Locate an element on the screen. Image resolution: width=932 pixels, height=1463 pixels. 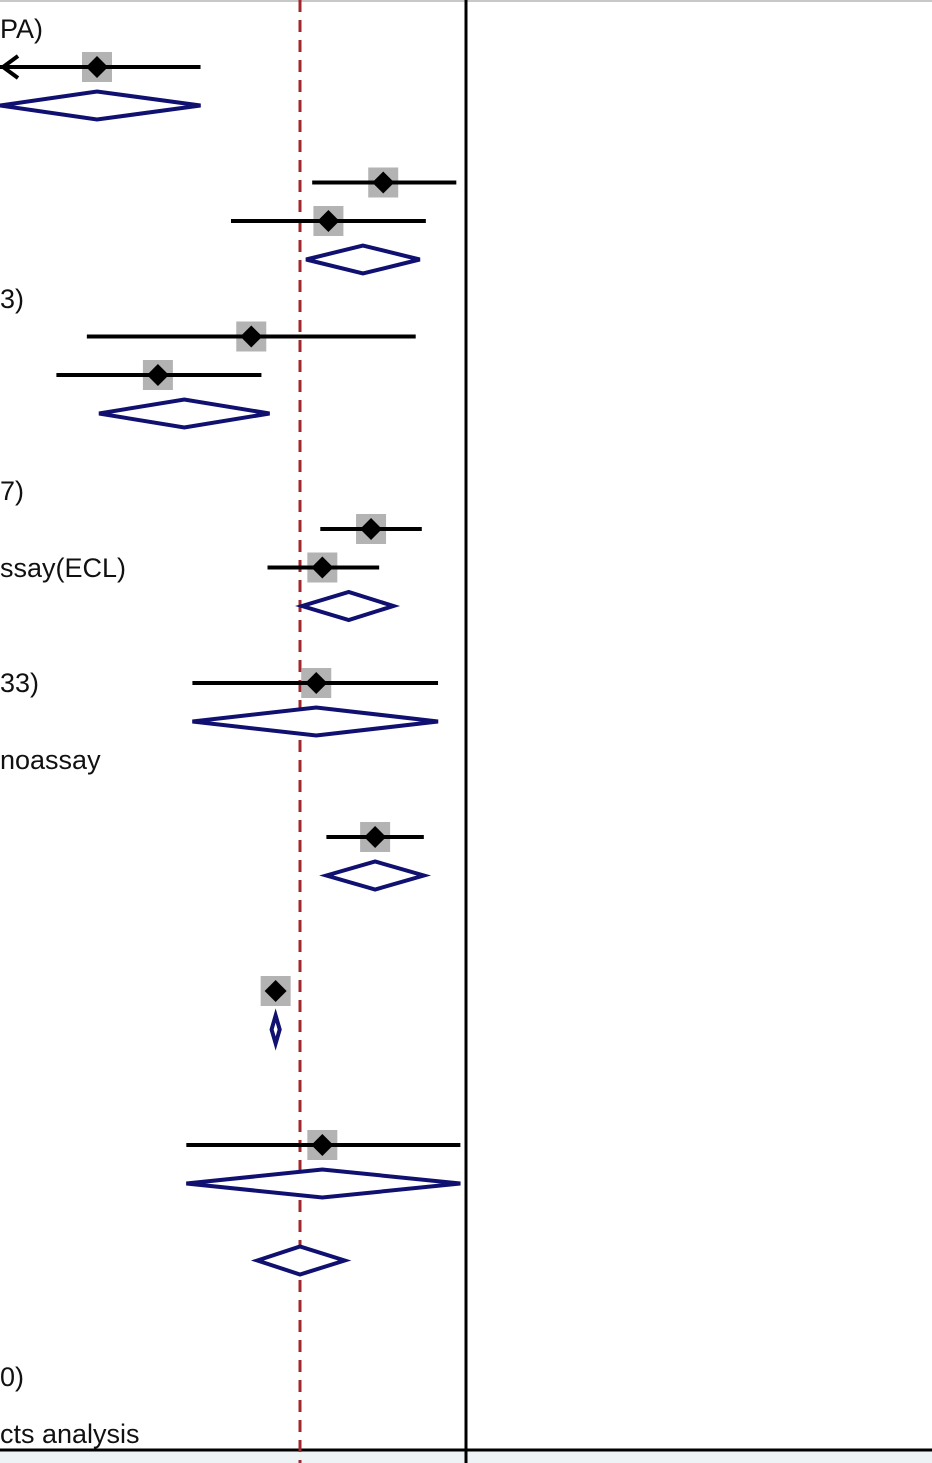
row-label-6: noassay is located at coordinates (50, 760).